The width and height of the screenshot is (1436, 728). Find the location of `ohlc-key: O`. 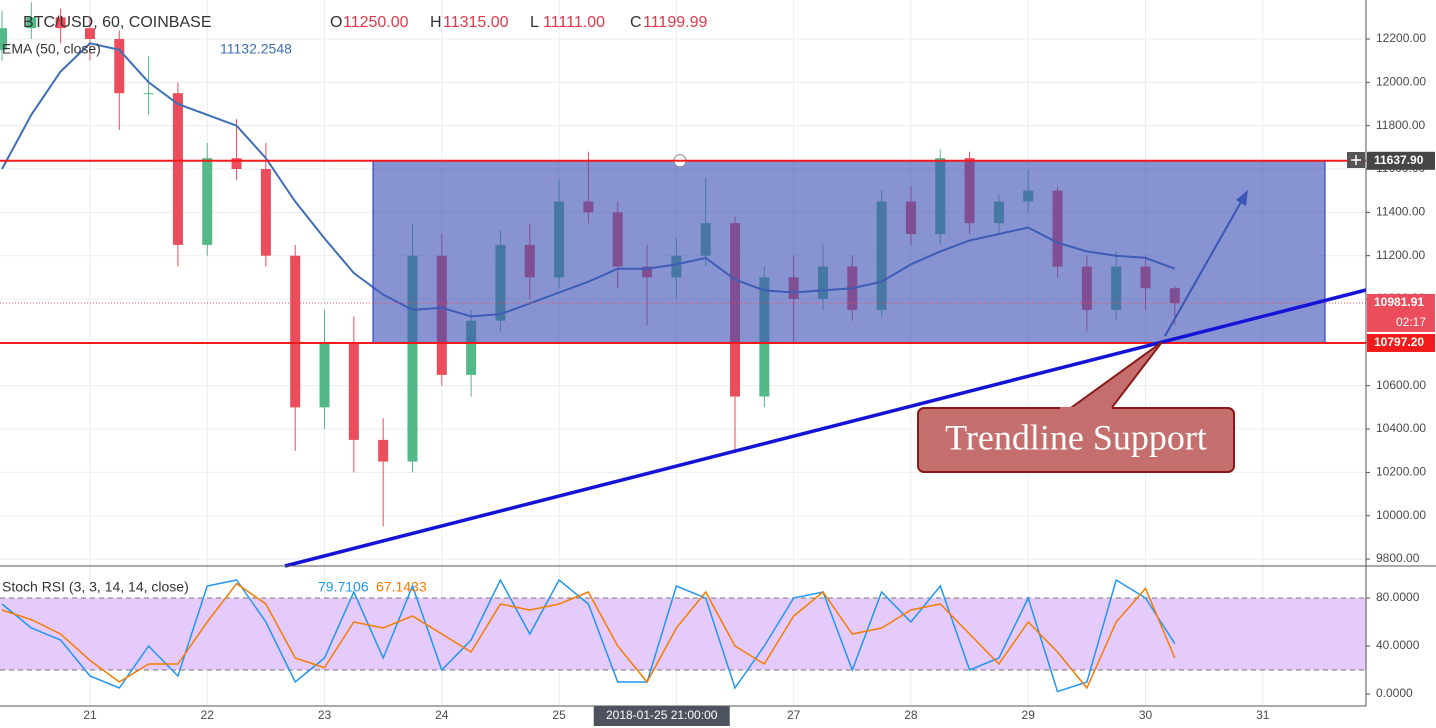

ohlc-key: O is located at coordinates (336, 22).